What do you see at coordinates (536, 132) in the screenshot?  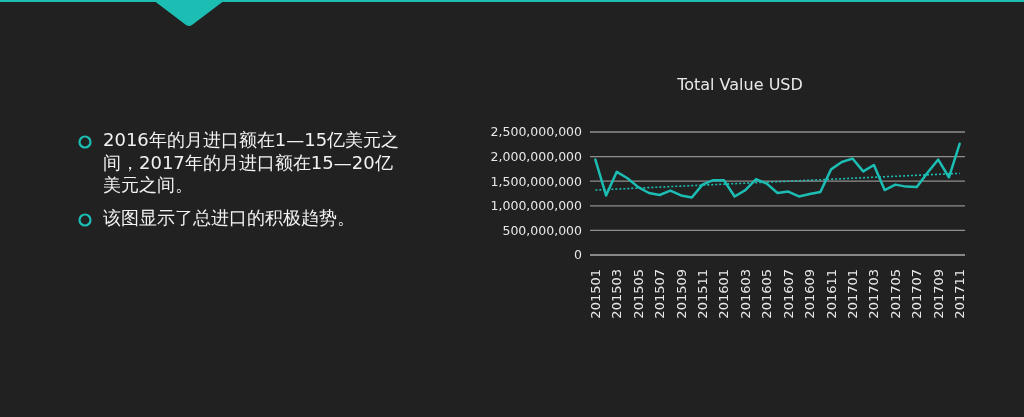 I see `y-tick-label: 2,500,000,000` at bounding box center [536, 132].